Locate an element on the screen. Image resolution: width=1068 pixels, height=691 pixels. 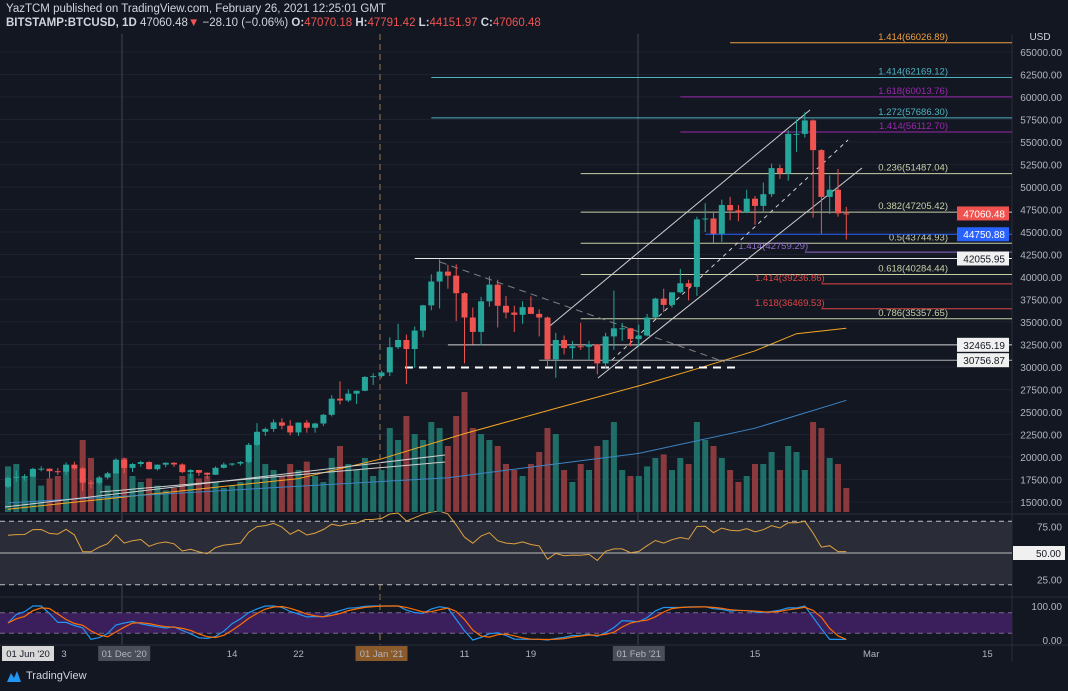
level-price-tag: 42055.95 is located at coordinates (983, 258).